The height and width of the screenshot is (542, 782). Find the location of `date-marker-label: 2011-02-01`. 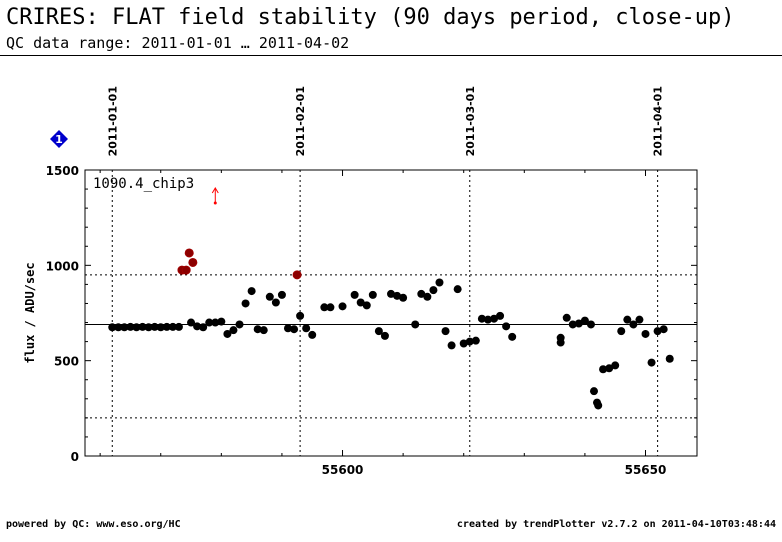

date-marker-label: 2011-02-01 is located at coordinates (300, 121).